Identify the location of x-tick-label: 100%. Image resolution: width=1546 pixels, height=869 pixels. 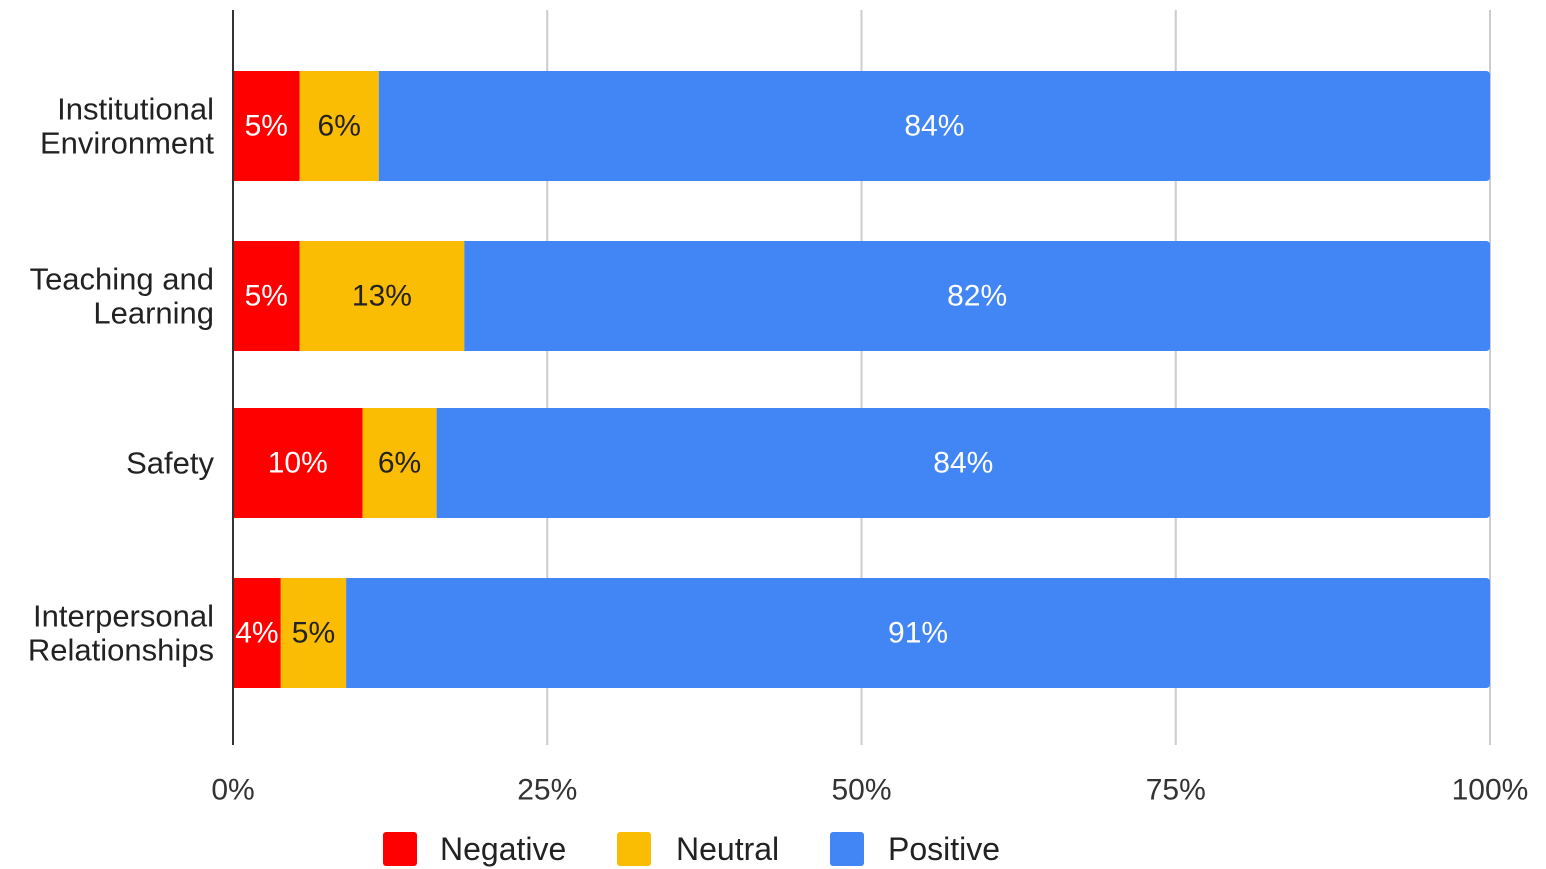
(1490, 790).